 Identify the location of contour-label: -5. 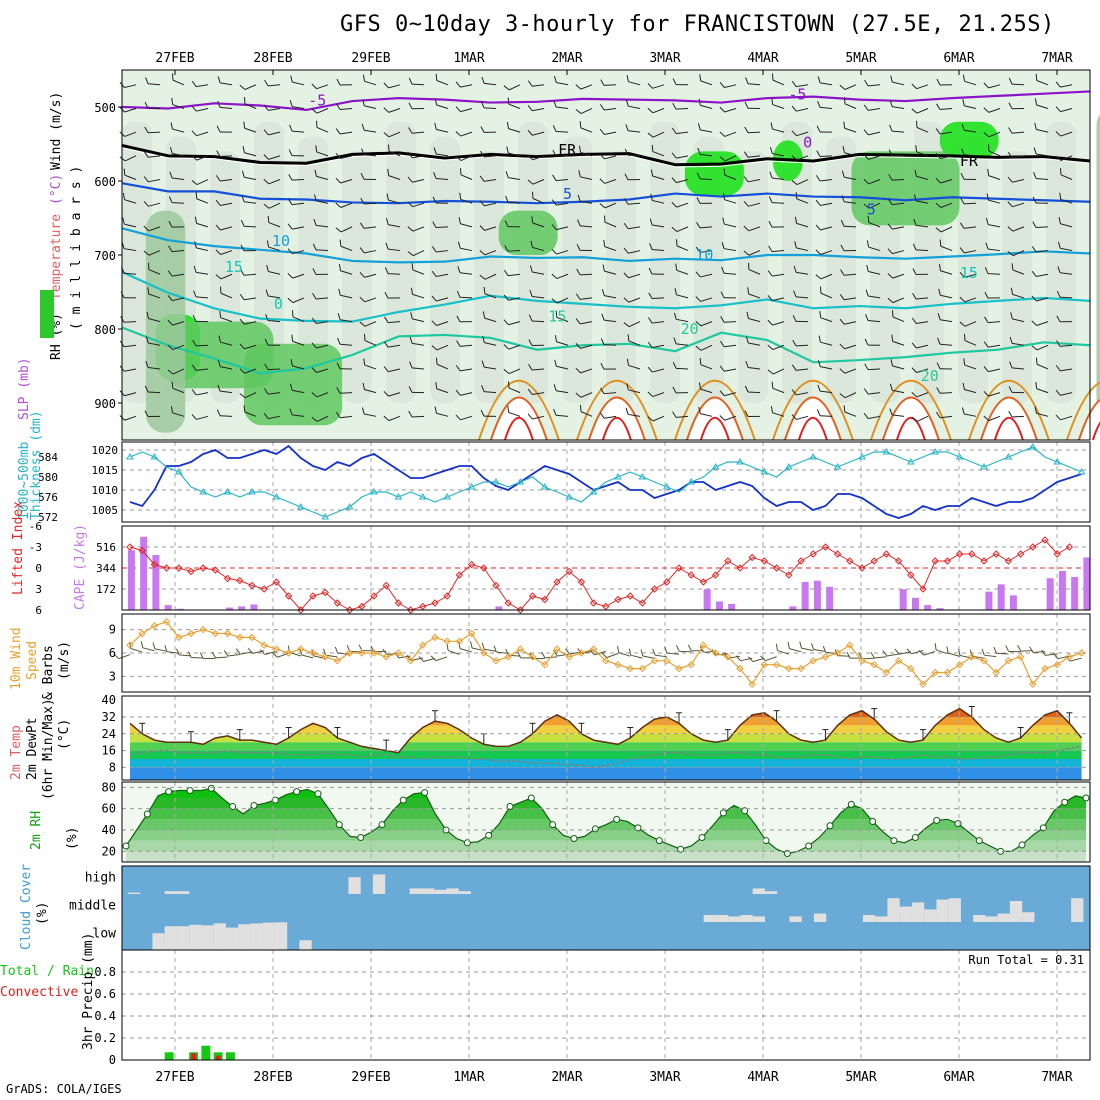
(797, 95).